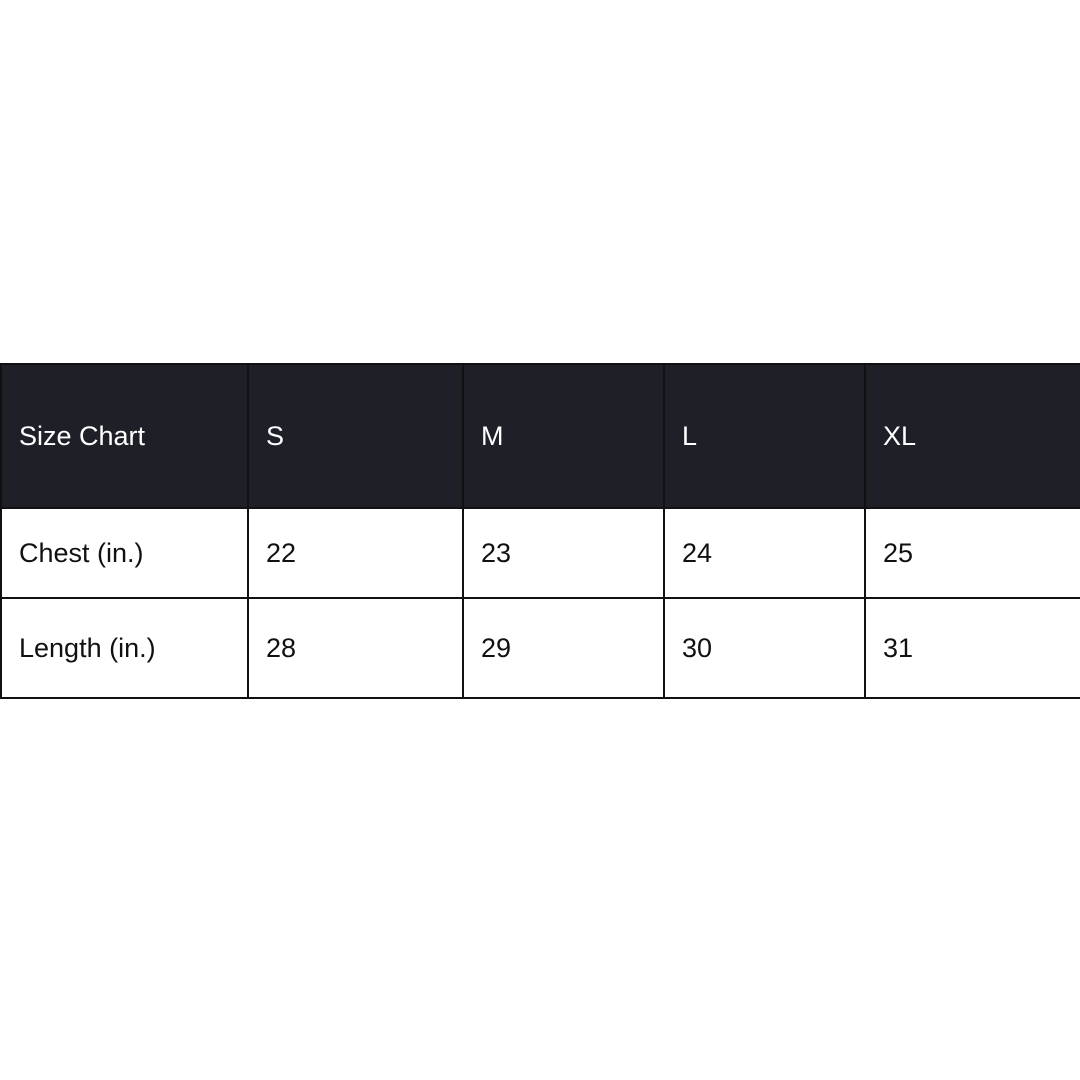 This screenshot has height=1080, width=1080. What do you see at coordinates (972, 553) in the screenshot?
I see `cell-value: 25` at bounding box center [972, 553].